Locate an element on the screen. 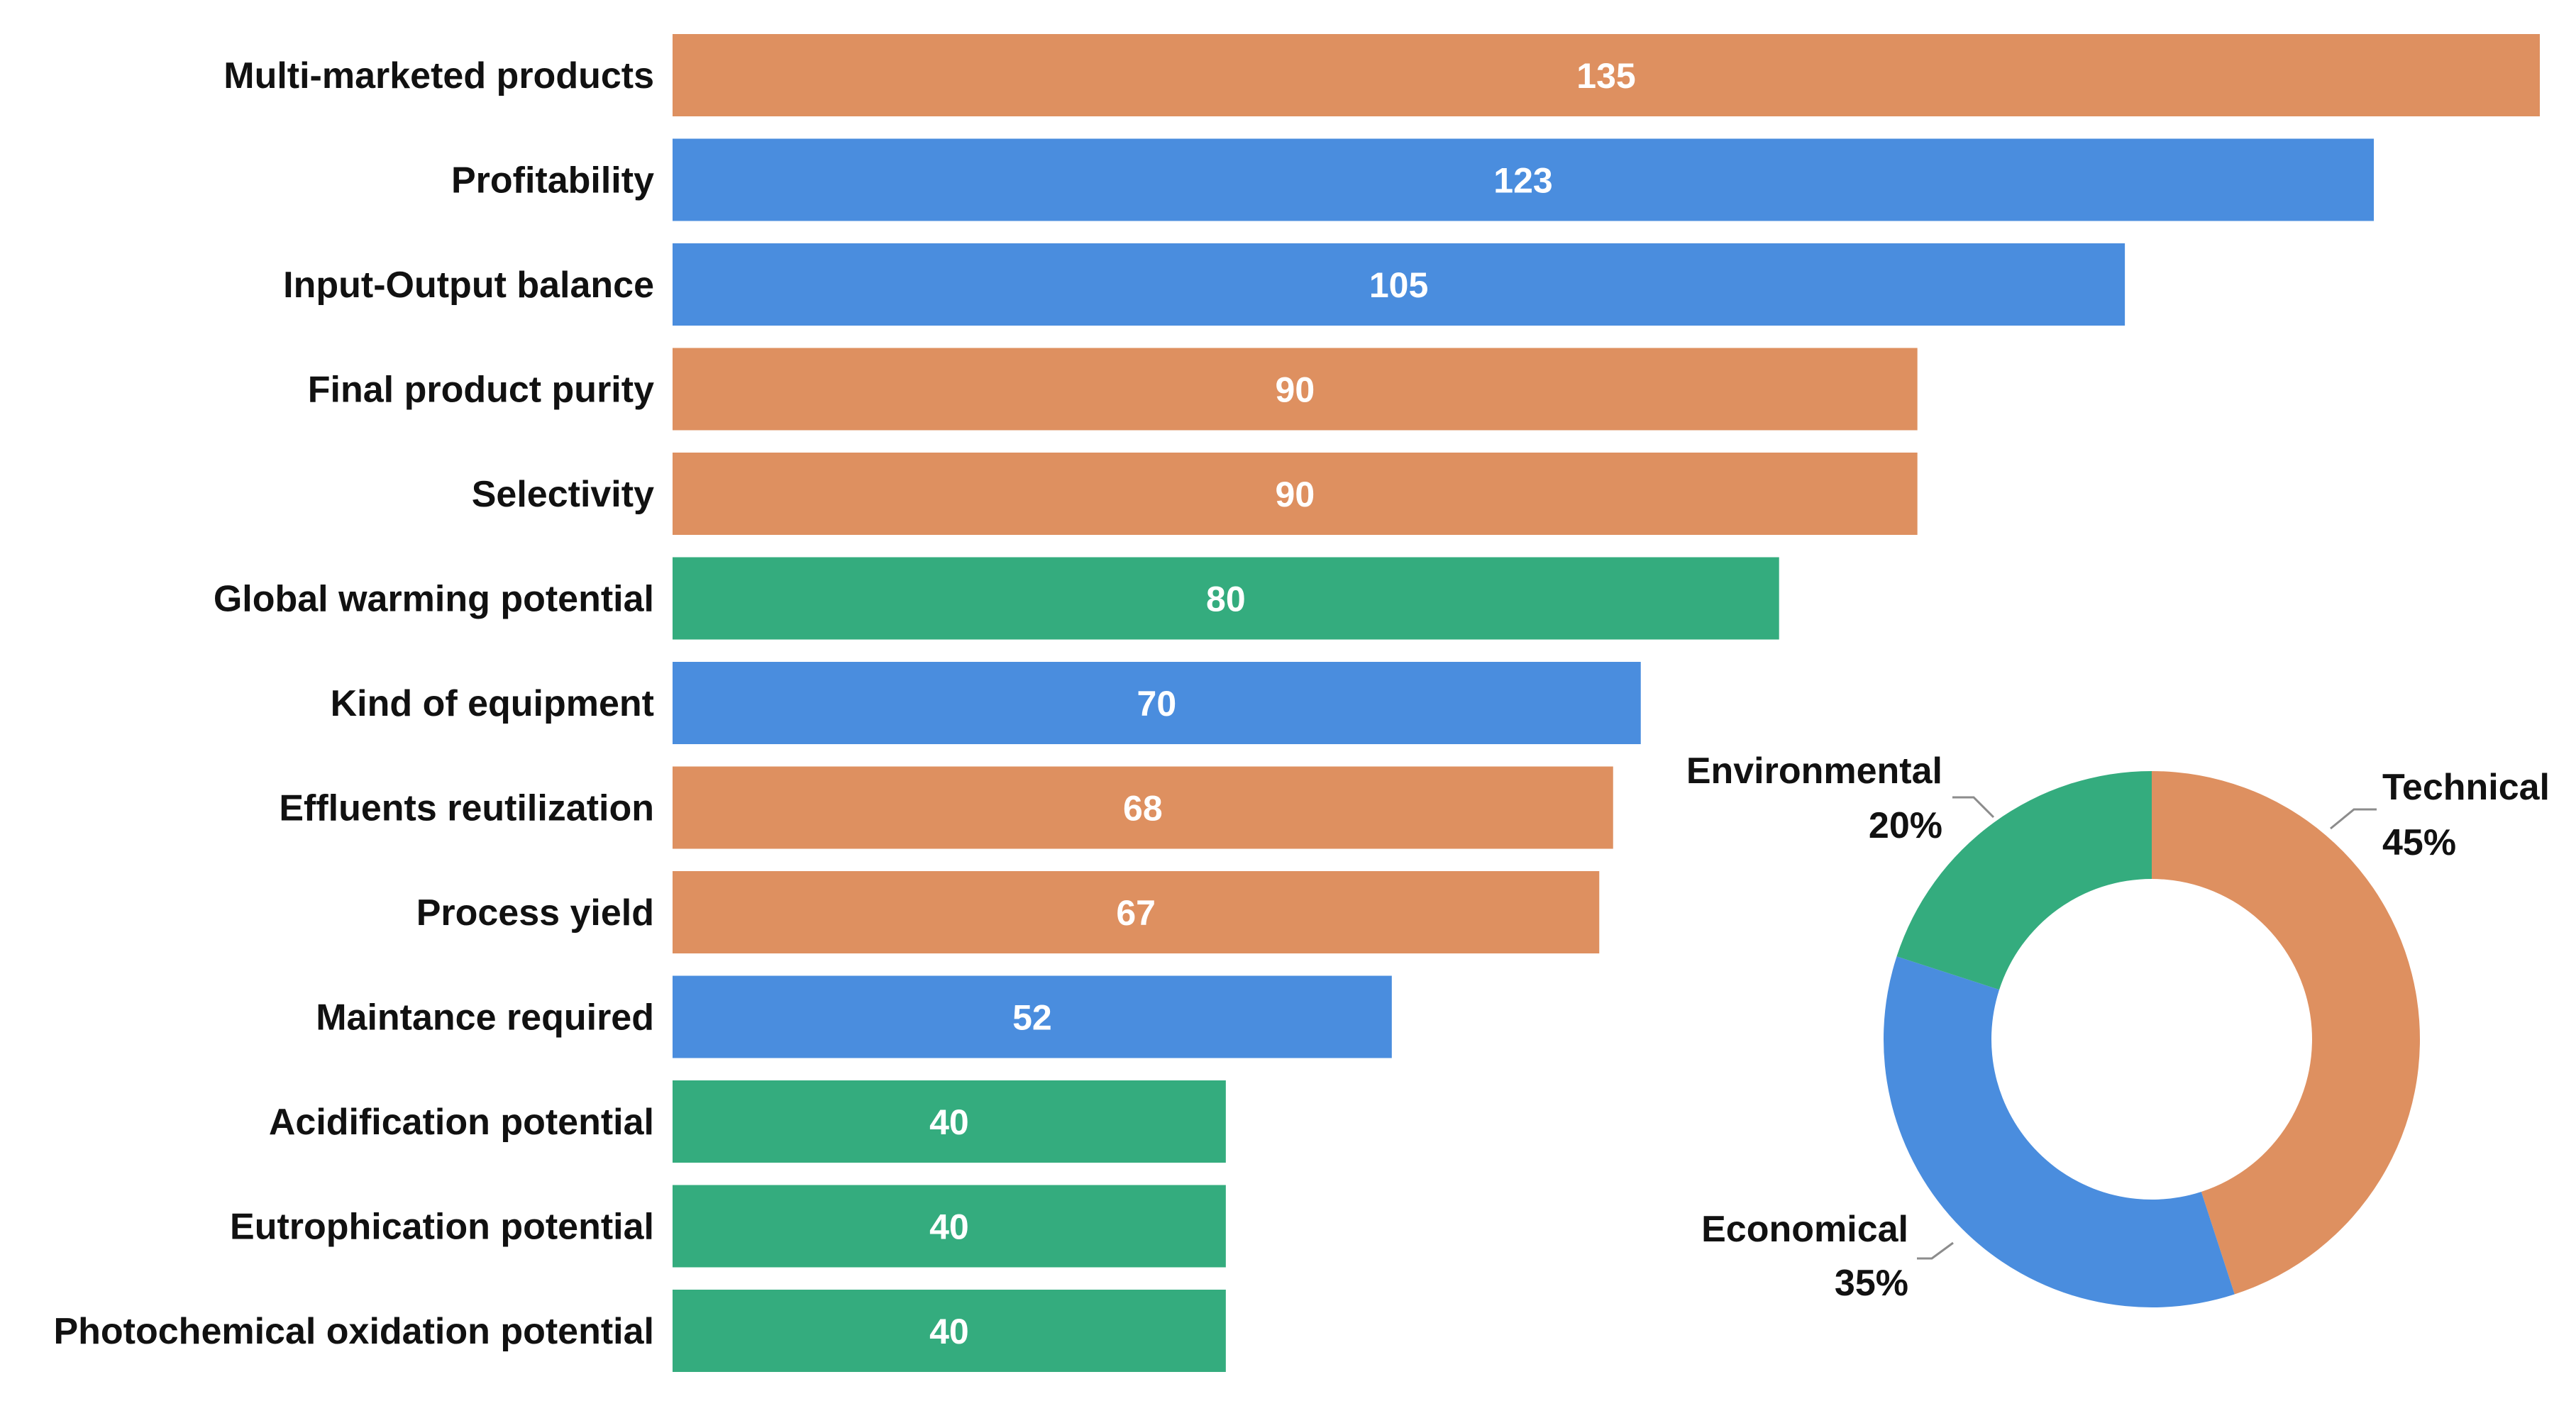 Image resolution: width=2576 pixels, height=1406 pixels. category-label-photochemical-oxidation-potential: Photochemical oxidation potential is located at coordinates (353, 1331).